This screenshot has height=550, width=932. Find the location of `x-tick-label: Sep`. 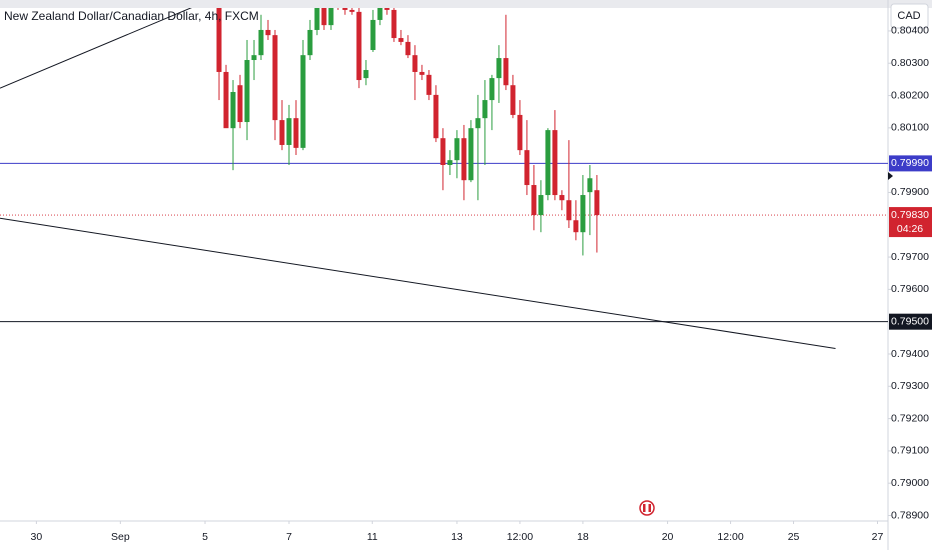

x-tick-label: Sep is located at coordinates (120, 537).